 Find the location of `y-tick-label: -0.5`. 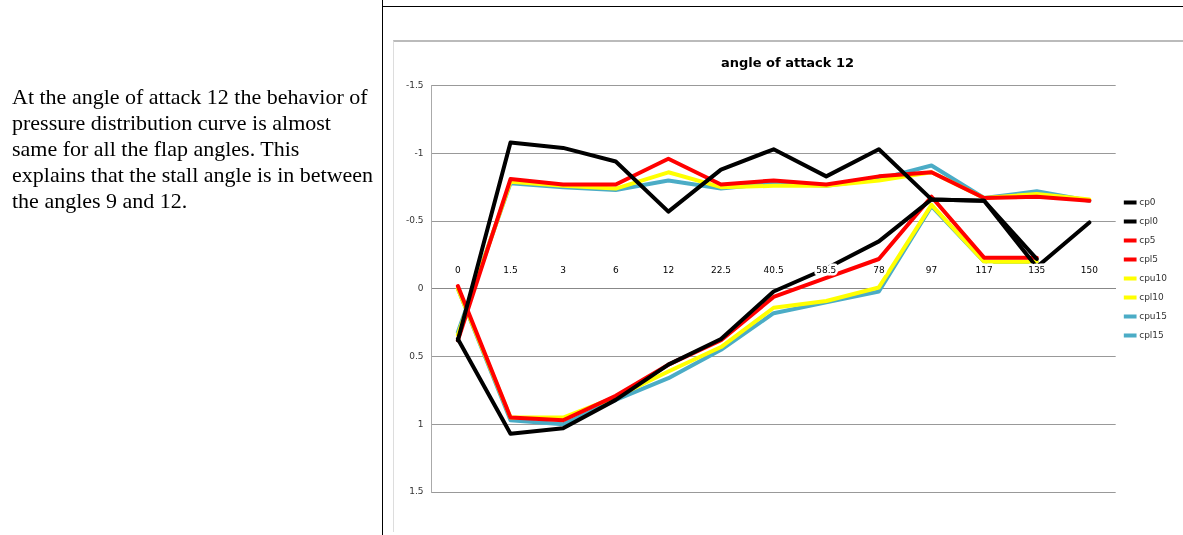

y-tick-label: -0.5 is located at coordinates (415, 220).